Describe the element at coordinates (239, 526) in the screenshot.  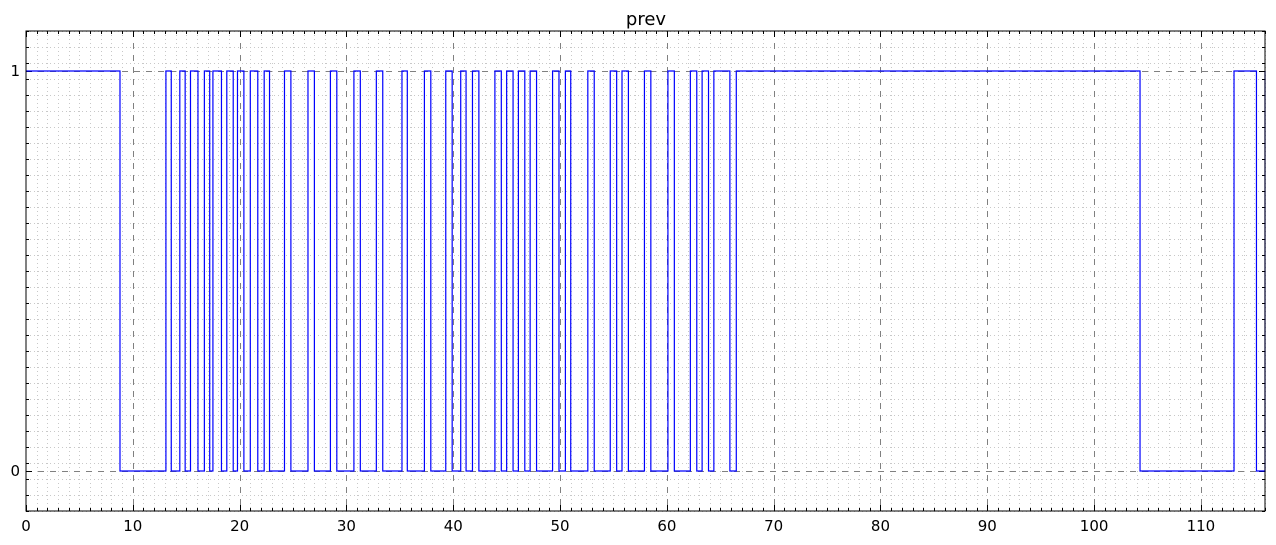
I see `x-tick-label: 20` at that location.